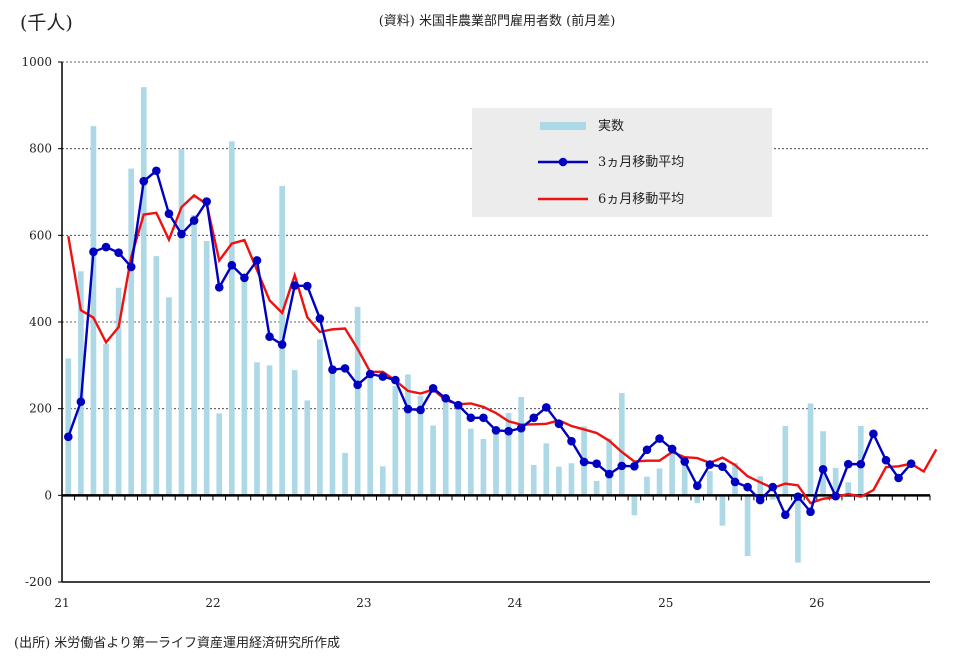 The width and height of the screenshot is (954, 660). I want to click on legend-swatch-bars, so click(563, 126).